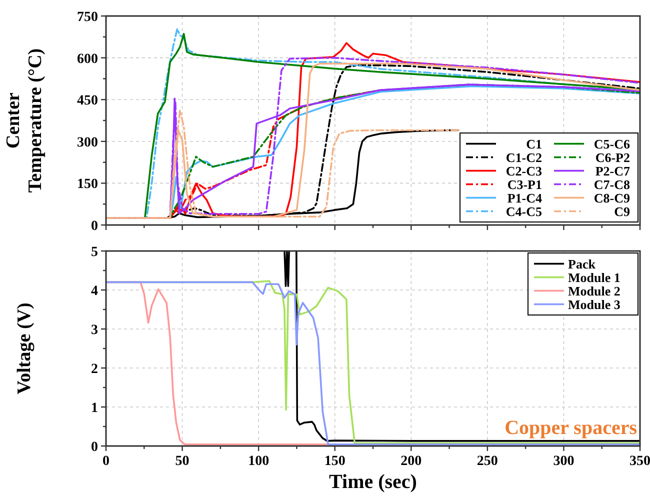  I want to click on y-tick-label: 3, so click(94, 330).